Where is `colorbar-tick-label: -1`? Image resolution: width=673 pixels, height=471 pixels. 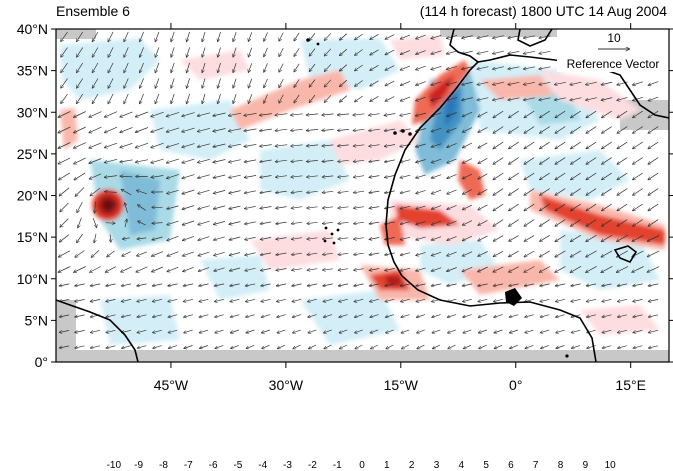 colorbar-tick-label: -1 is located at coordinates (337, 465).